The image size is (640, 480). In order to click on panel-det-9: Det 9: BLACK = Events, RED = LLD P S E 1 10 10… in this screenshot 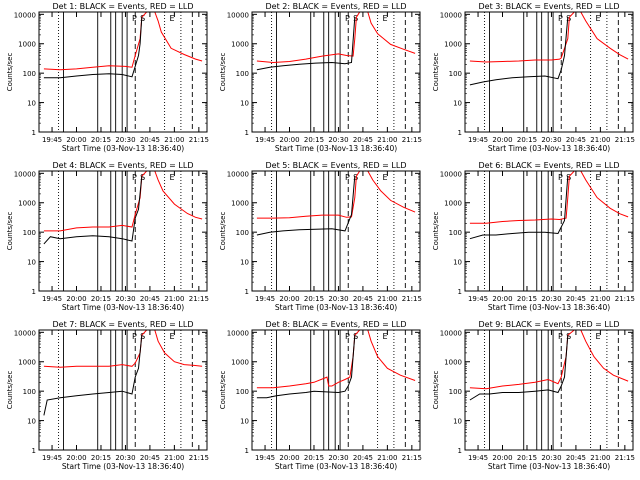, I will do `click(533, 395)`.